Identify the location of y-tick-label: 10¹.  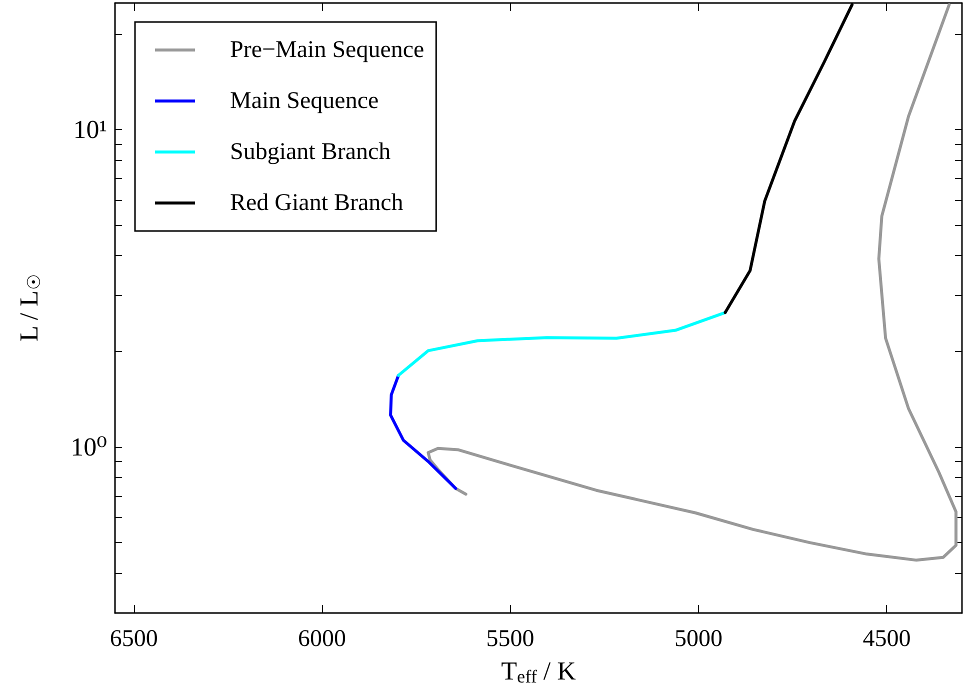
(90, 129).